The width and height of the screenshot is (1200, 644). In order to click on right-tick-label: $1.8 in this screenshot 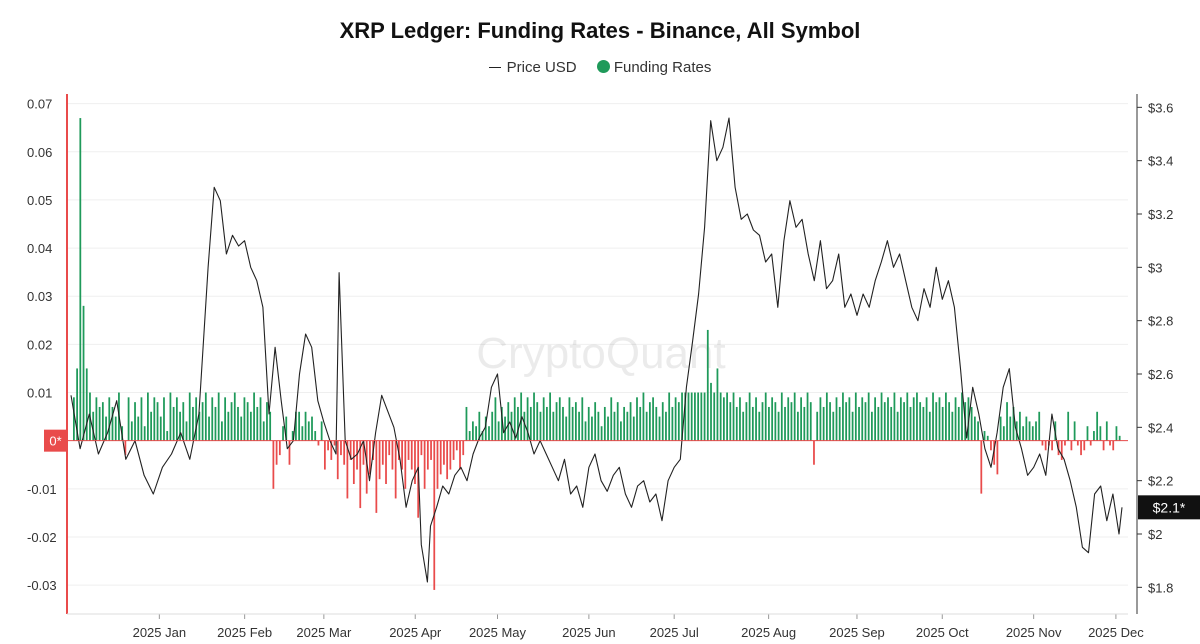, I will do `click(1160, 587)`.